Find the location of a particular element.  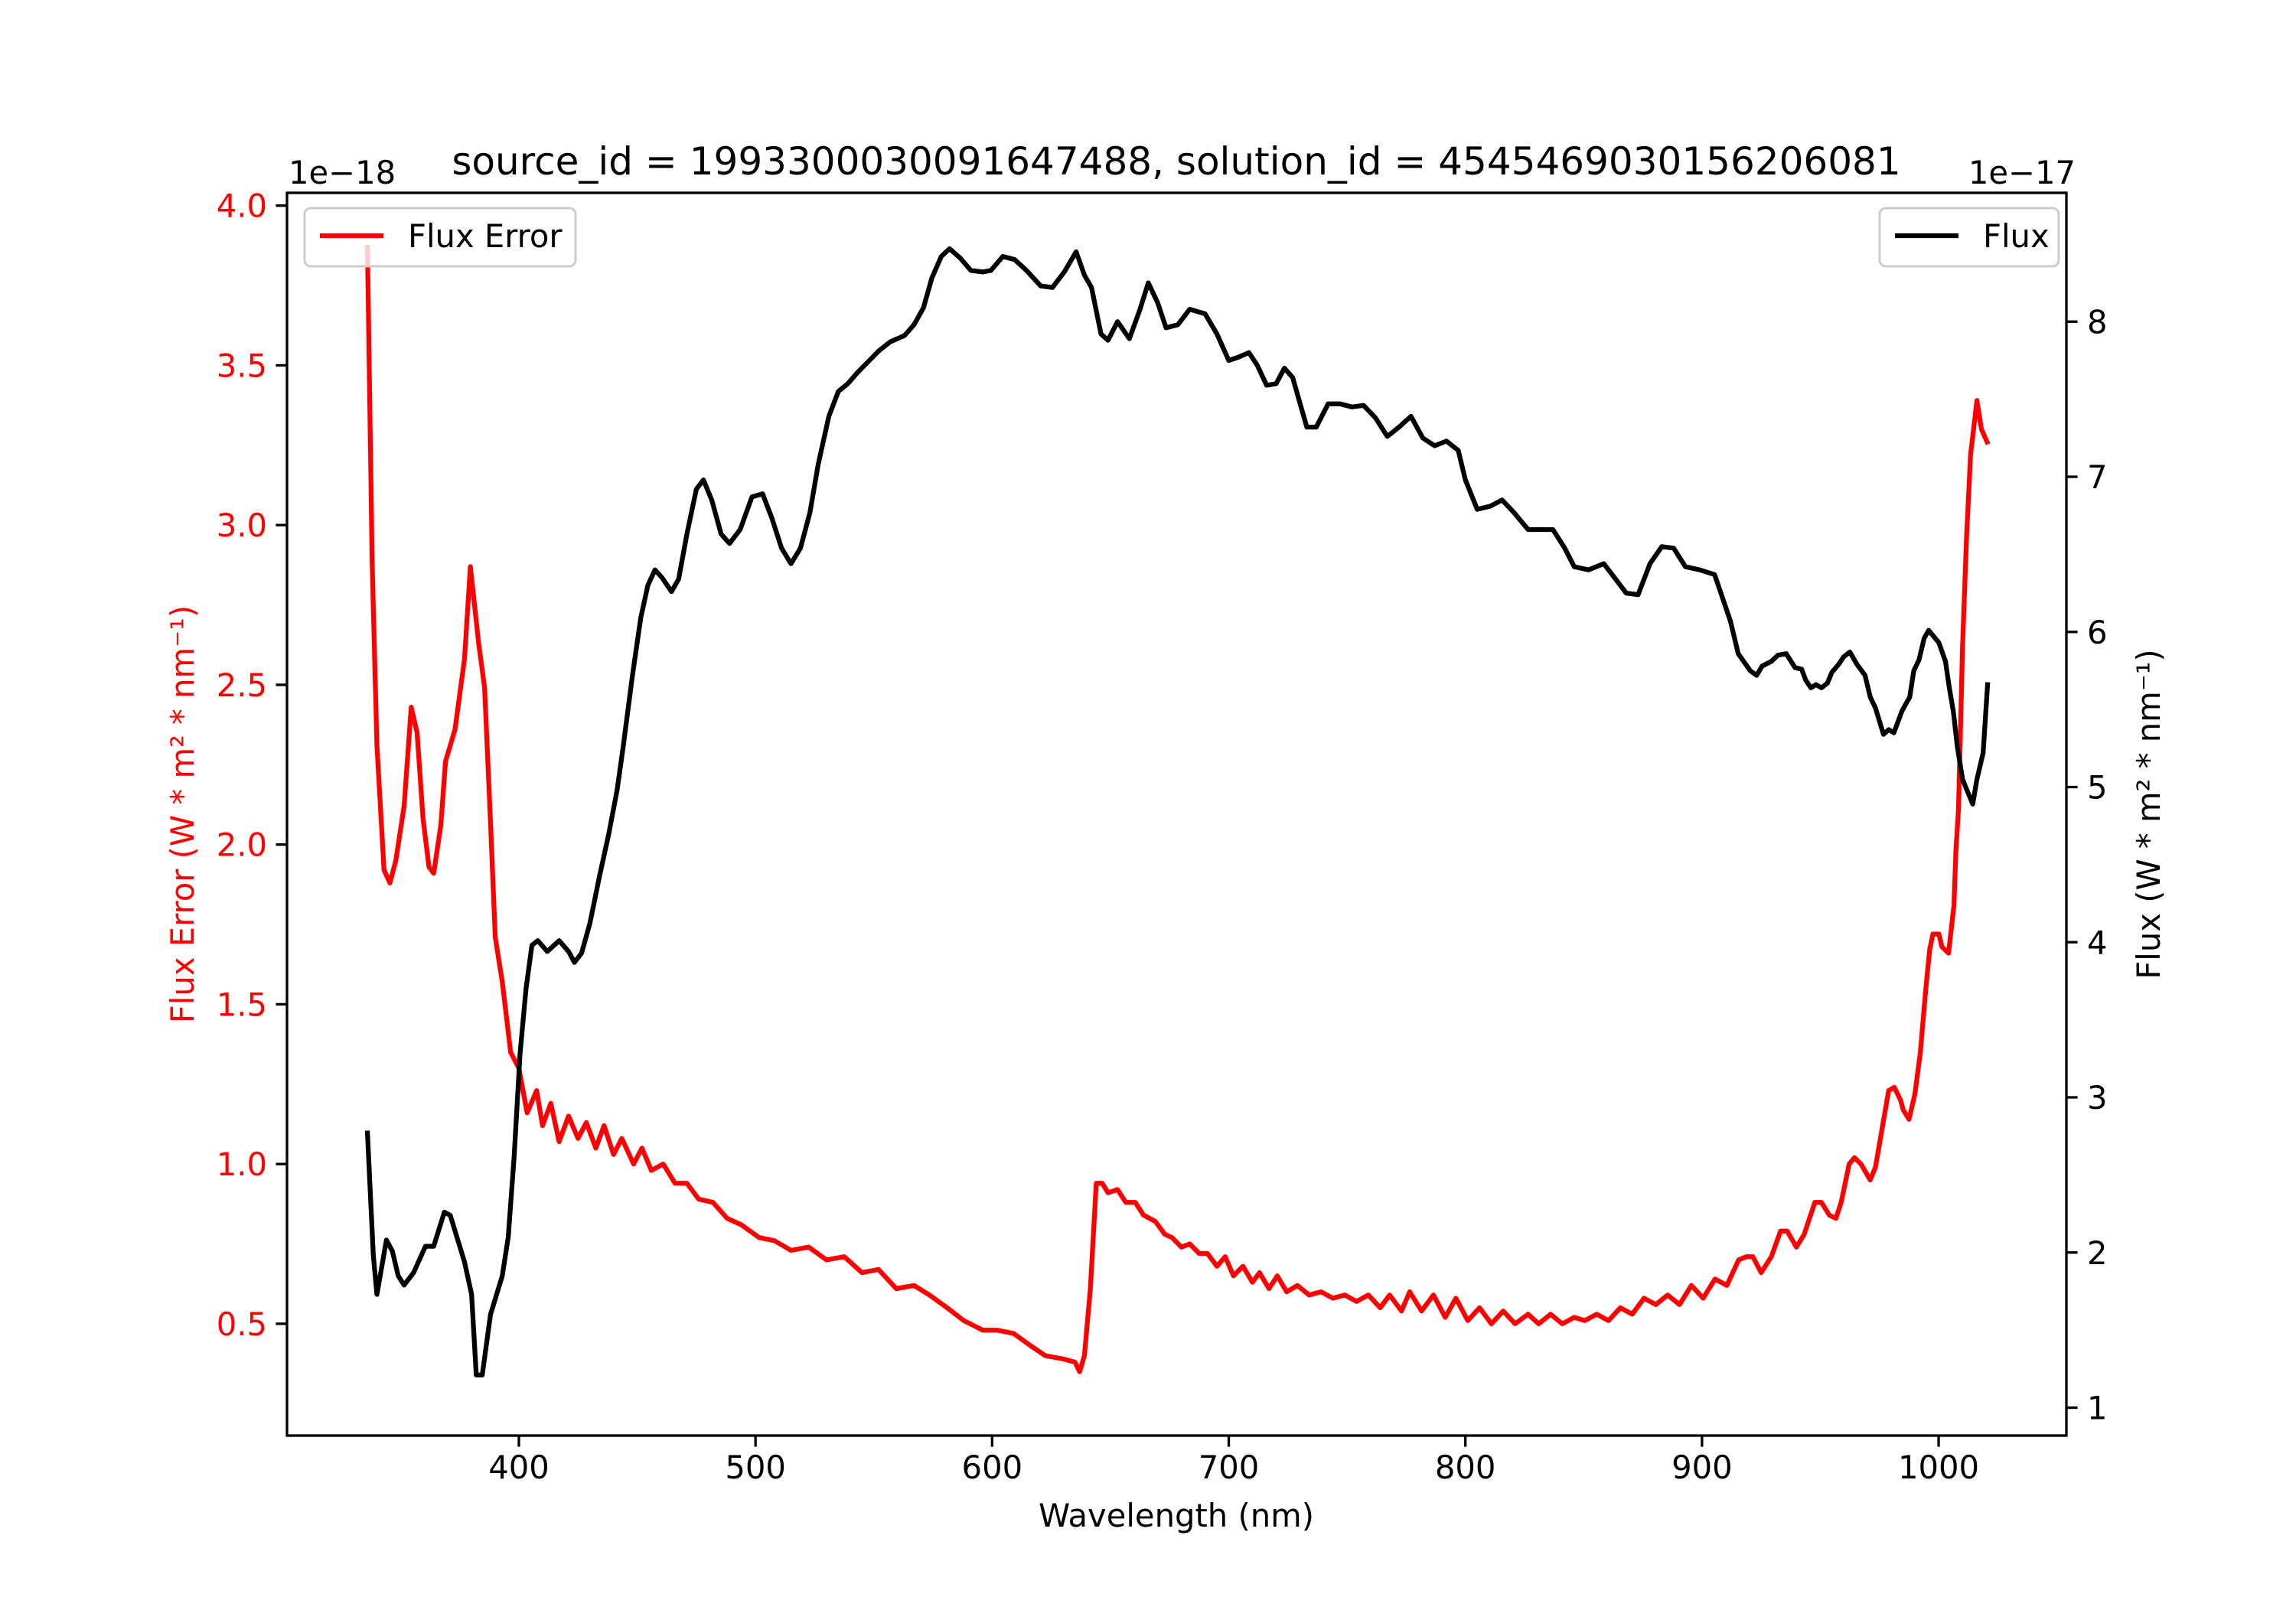

x-tick-label: 800 is located at coordinates (1465, 1467).